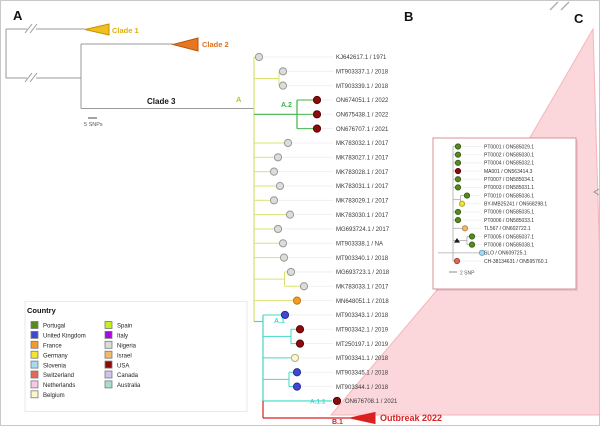  What do you see at coordinates (507, 229) in the screenshot?
I see `tip-label: TL567 / ON602722.1` at bounding box center [507, 229].